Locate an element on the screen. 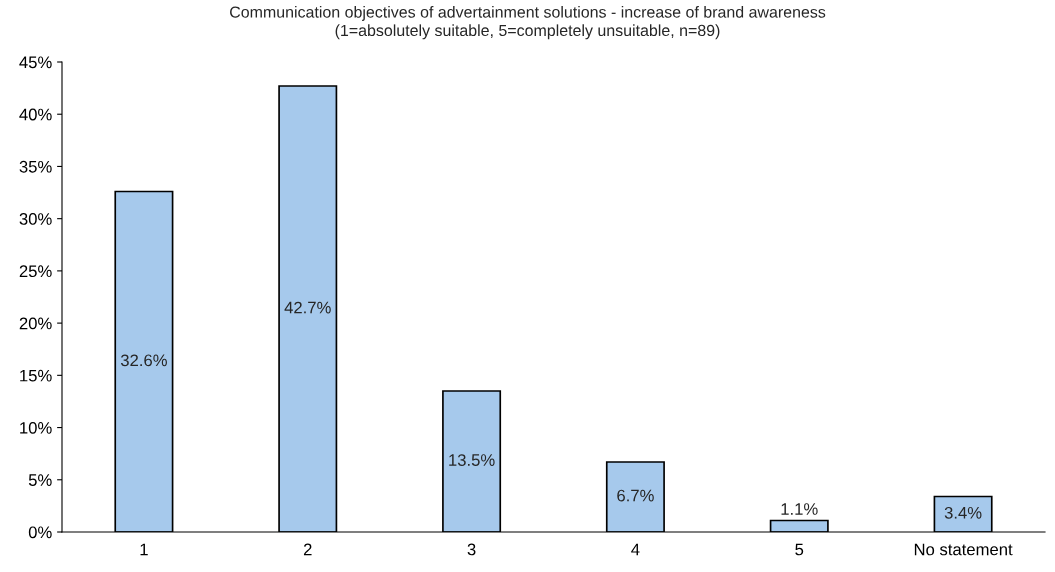 This screenshot has height=572, width=1055. data-label: 6.7% is located at coordinates (635, 495).